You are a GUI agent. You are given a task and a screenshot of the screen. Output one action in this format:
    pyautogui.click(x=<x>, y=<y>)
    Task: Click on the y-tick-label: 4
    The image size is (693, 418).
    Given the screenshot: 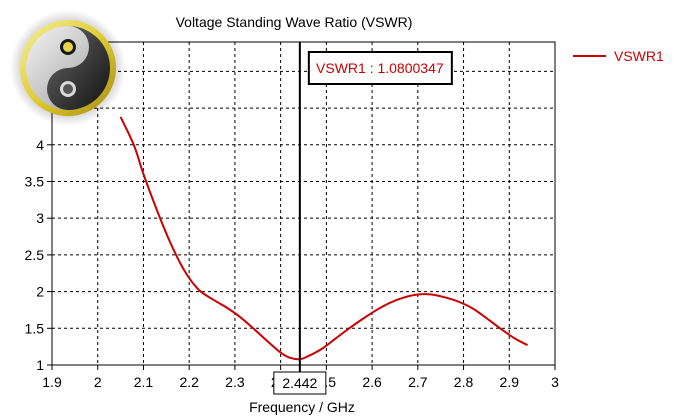 What is the action you would take?
    pyautogui.click(x=40, y=145)
    